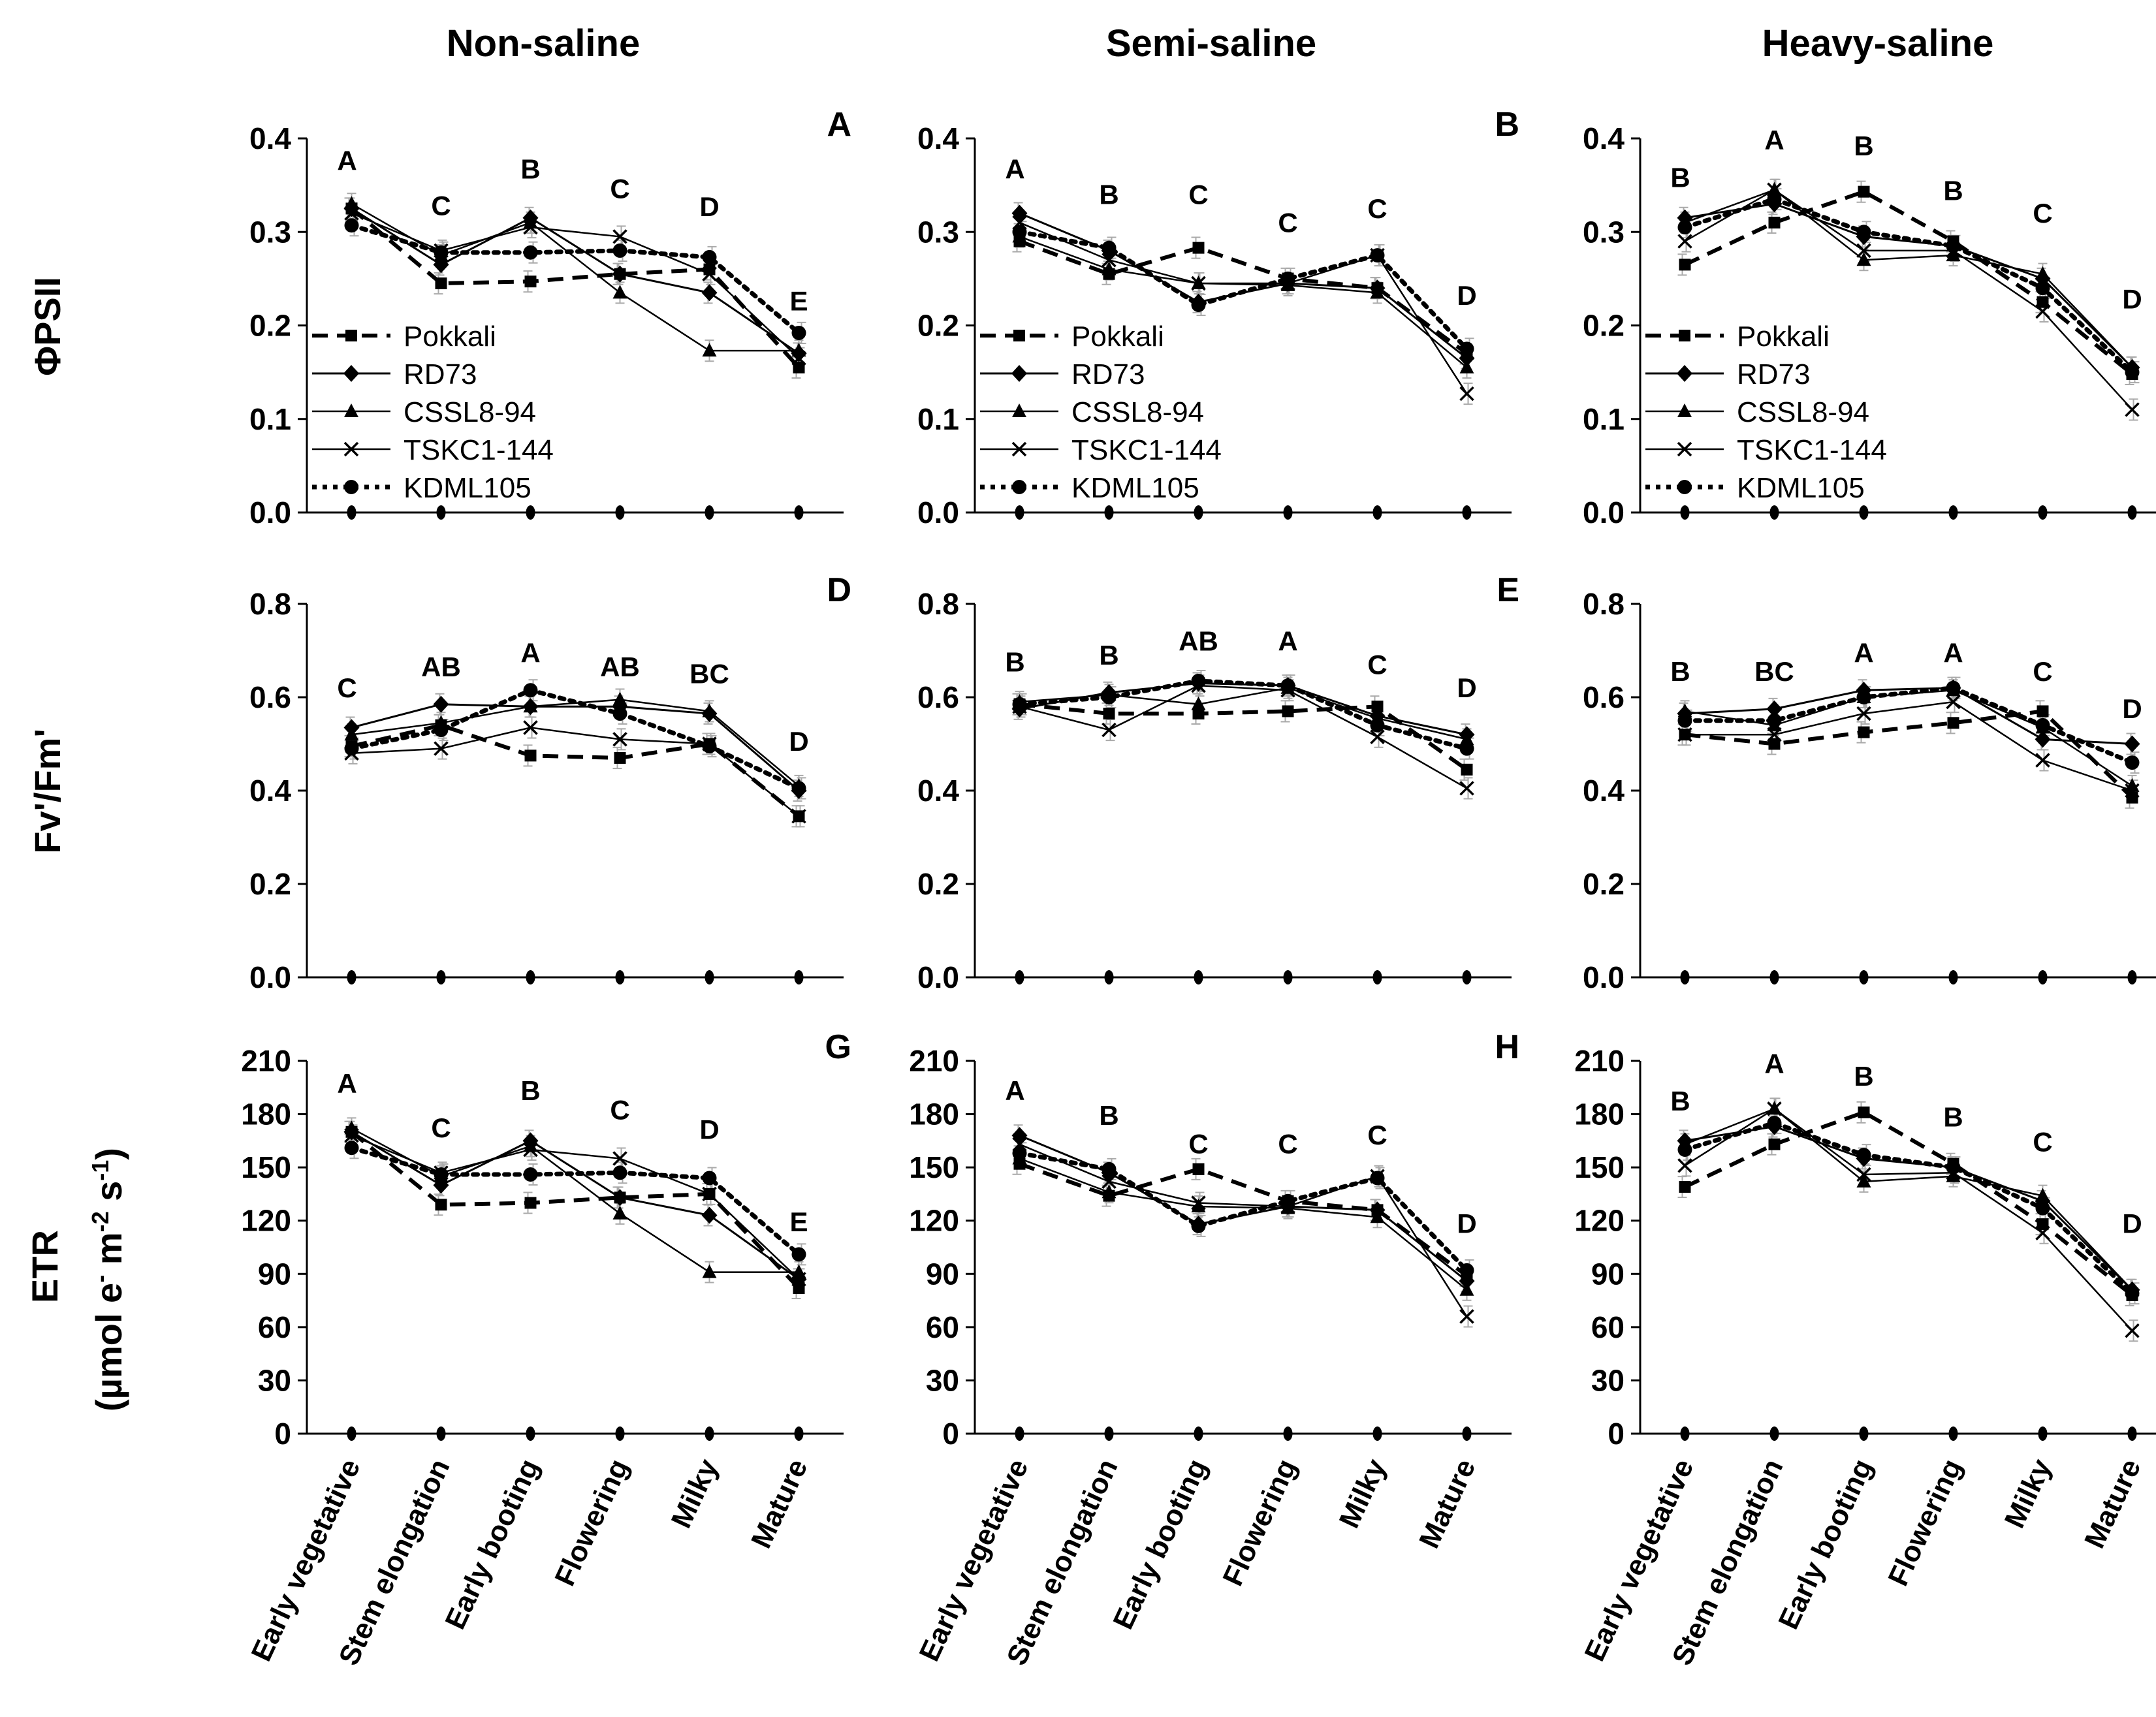  Describe the element at coordinates (839, 590) in the screenshot. I see `panel-letter: D` at that location.